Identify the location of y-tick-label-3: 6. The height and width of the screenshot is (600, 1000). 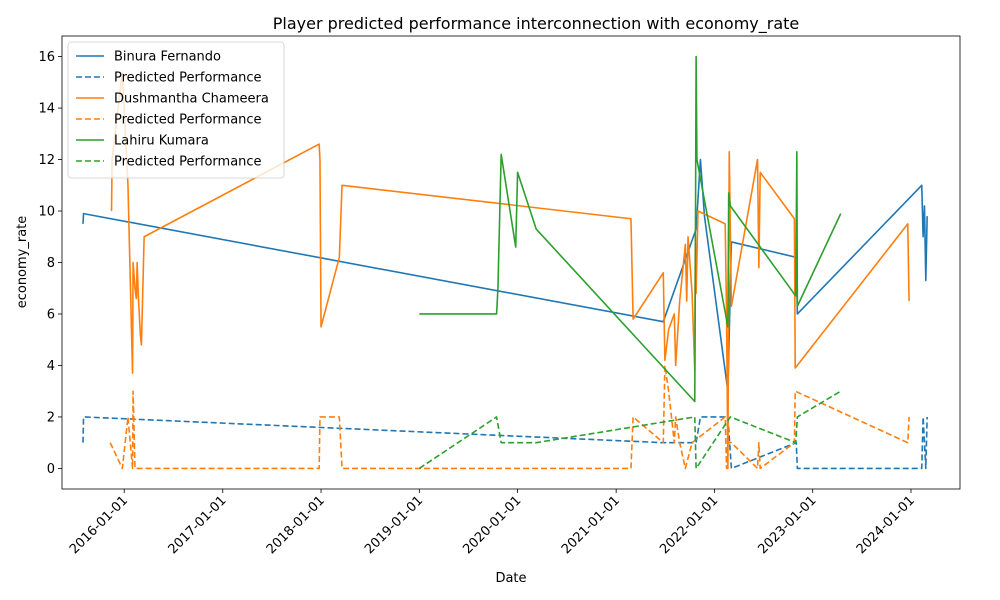
(51, 314).